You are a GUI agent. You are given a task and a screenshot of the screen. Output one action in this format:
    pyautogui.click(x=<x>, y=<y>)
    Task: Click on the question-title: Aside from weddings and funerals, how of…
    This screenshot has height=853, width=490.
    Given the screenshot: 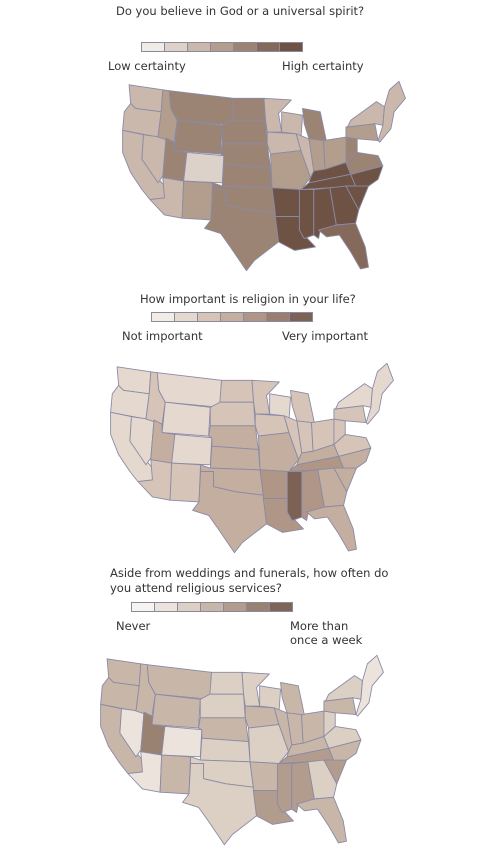 What is the action you would take?
    pyautogui.click(x=249, y=580)
    